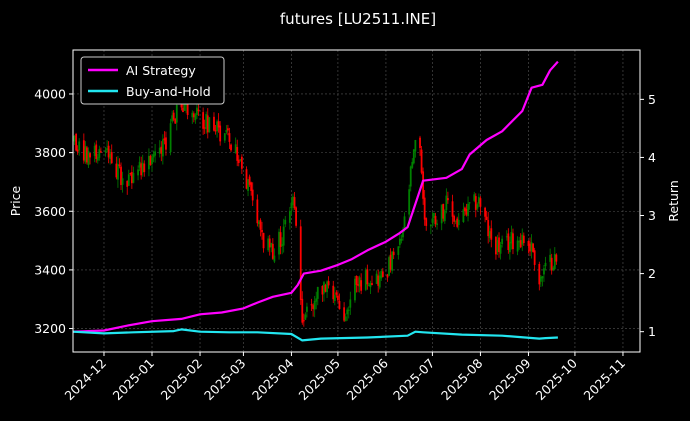 The height and width of the screenshot is (421, 690). Describe the element at coordinates (50, 93) in the screenshot. I see `left-y-tick-label: 4000` at that location.